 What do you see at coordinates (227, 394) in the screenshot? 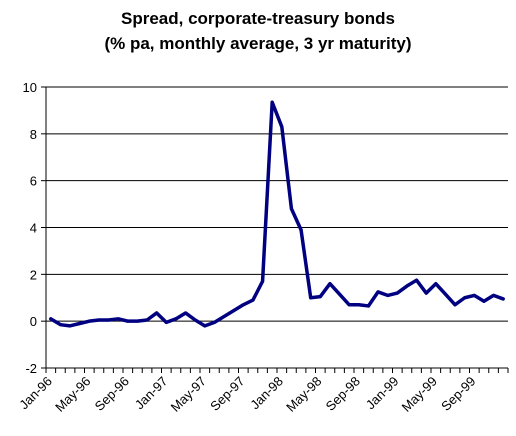
I see `x-tick-label-5: Sep-97` at bounding box center [227, 394].